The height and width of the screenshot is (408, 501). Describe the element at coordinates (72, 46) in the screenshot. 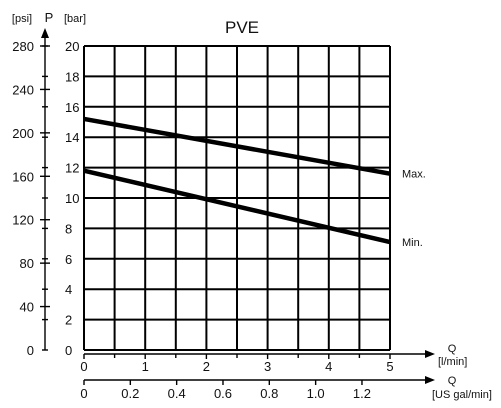

I see `y-bar-tick-label: 20` at that location.